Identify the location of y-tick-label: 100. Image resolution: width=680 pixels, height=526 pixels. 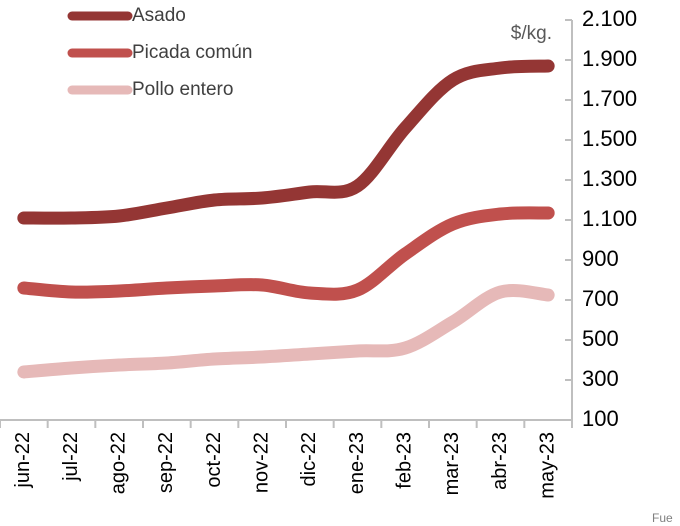
(600, 418).